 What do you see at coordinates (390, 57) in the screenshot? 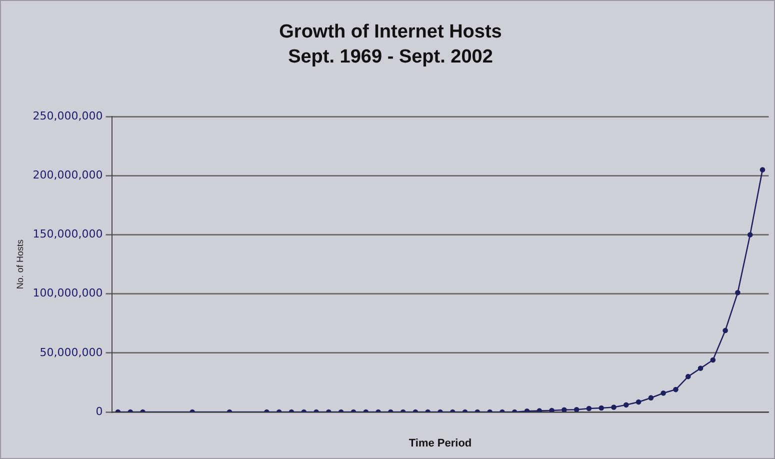
I see `chart-subtitle: Sept. 1969 - Sept. 2002` at bounding box center [390, 57].